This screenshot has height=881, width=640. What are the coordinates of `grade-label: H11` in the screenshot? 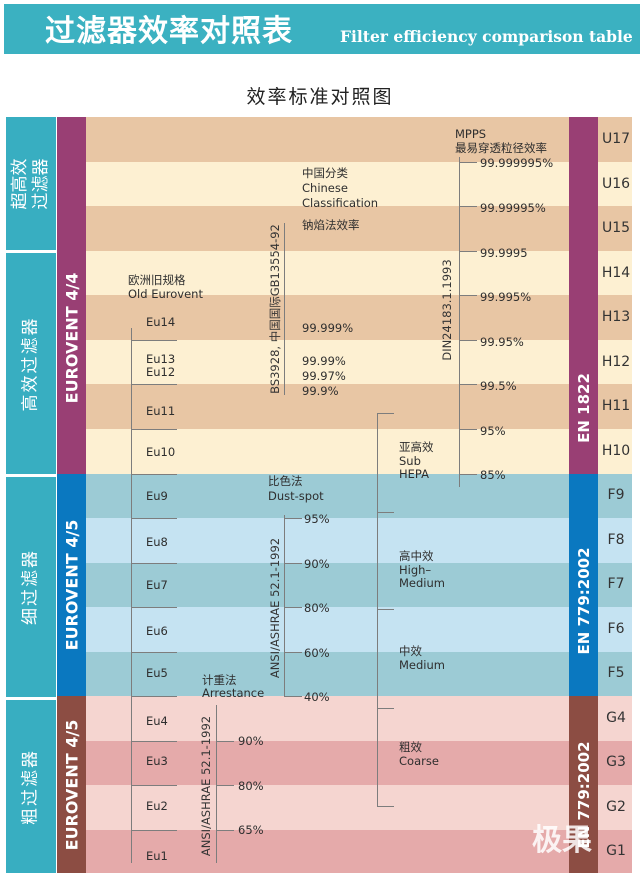 It's located at (616, 406).